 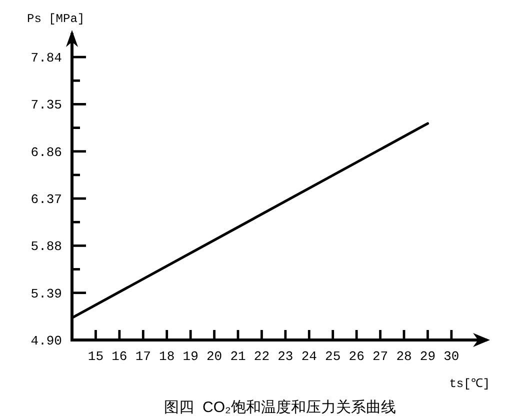 I want to click on x-tick-label: 19, so click(x=190, y=356).